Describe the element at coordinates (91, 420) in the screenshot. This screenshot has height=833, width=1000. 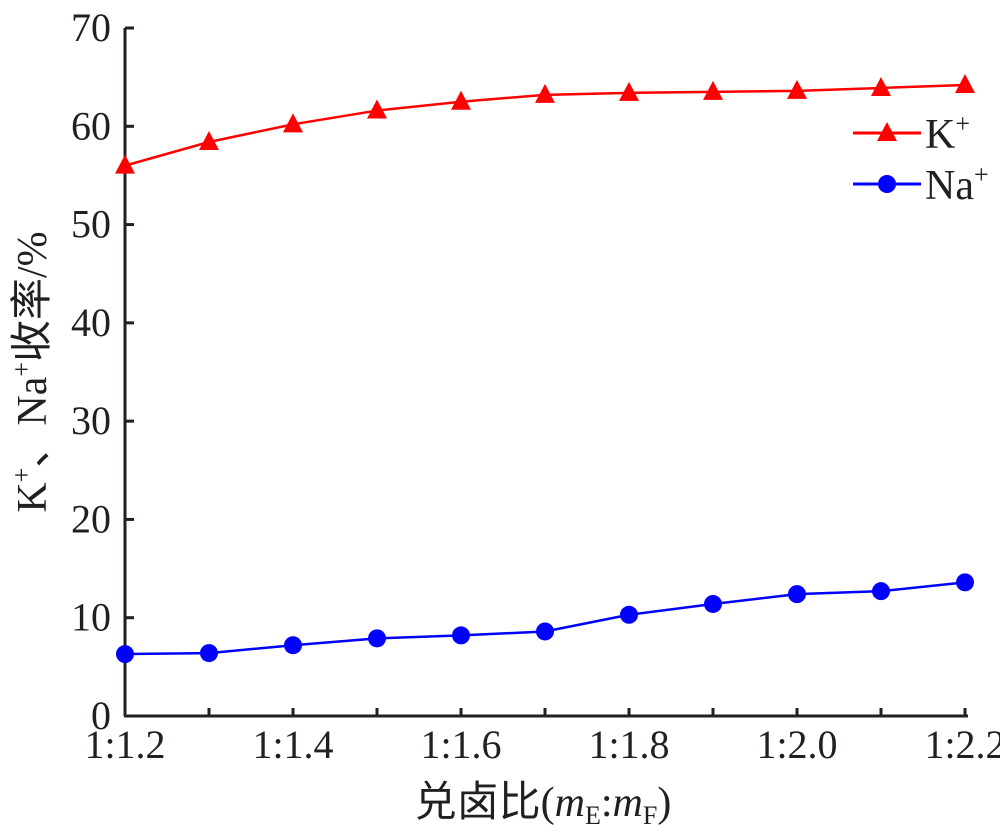
I see `y-tick-label: 30` at that location.